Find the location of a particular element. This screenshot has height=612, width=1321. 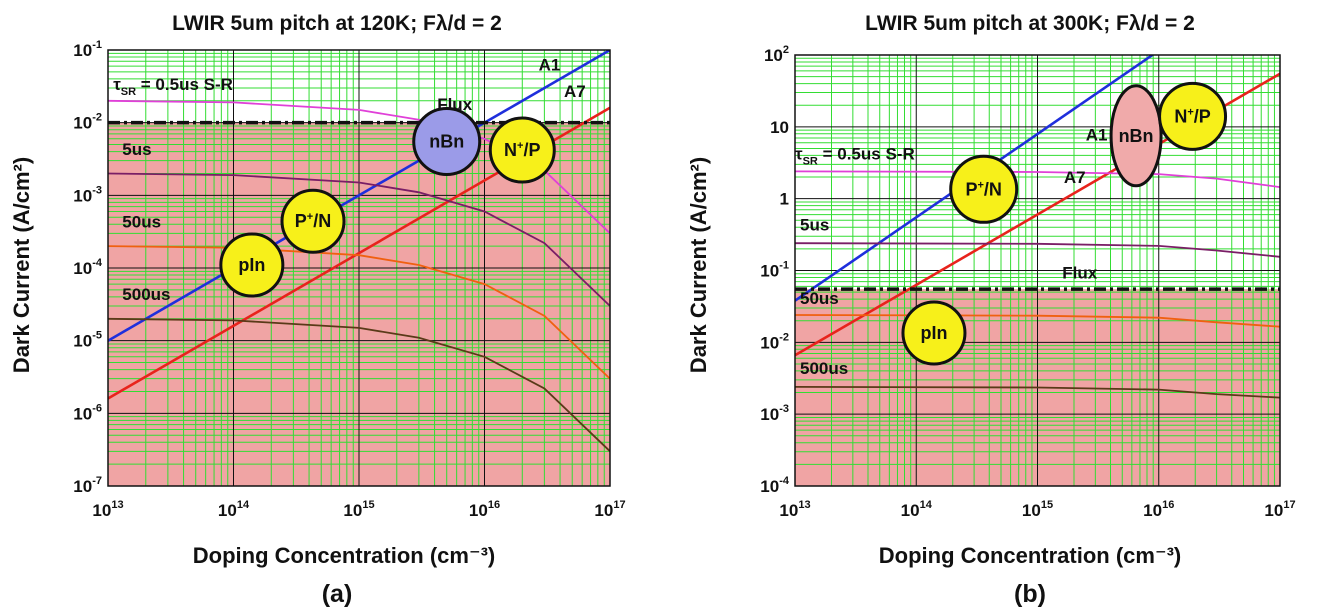

y-tick-label: 10⁻⁷ is located at coordinates (87, 485).